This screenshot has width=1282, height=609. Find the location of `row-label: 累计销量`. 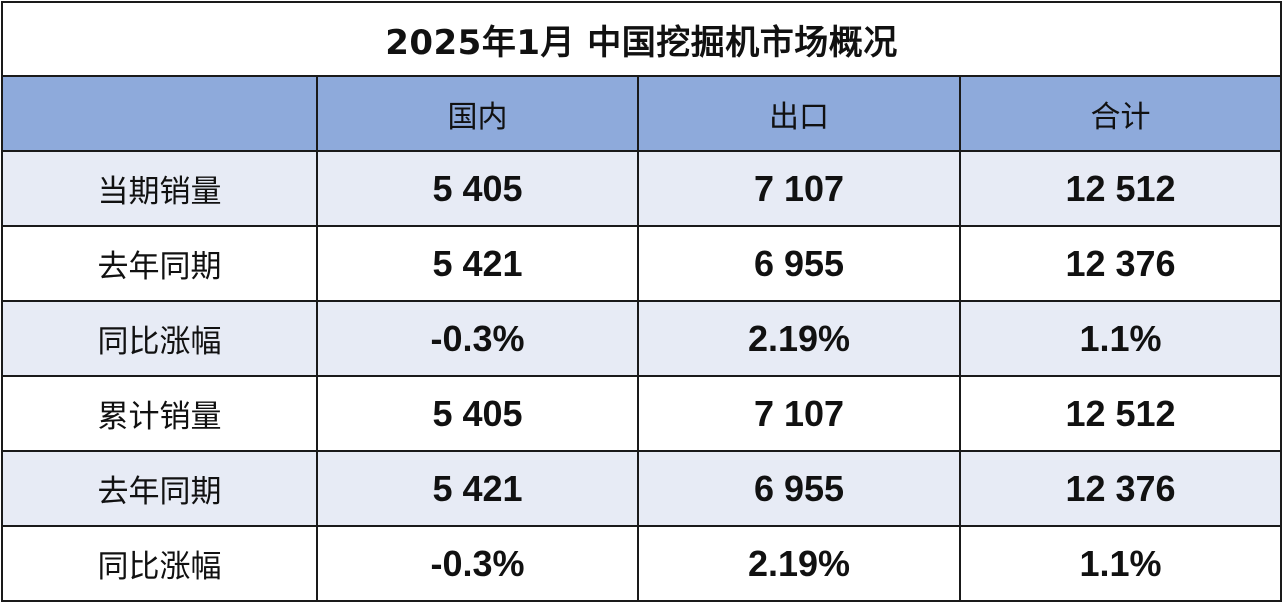

row-label: 累计销量 is located at coordinates (159, 413).